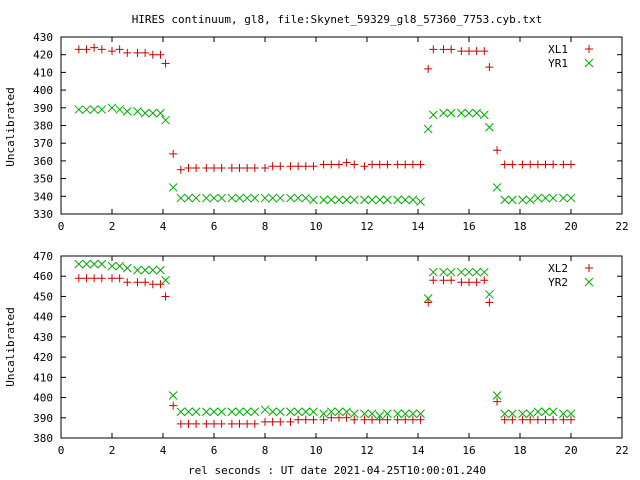  What do you see at coordinates (366, 226) in the screenshot?
I see `x-tick-label: 12` at bounding box center [366, 226].